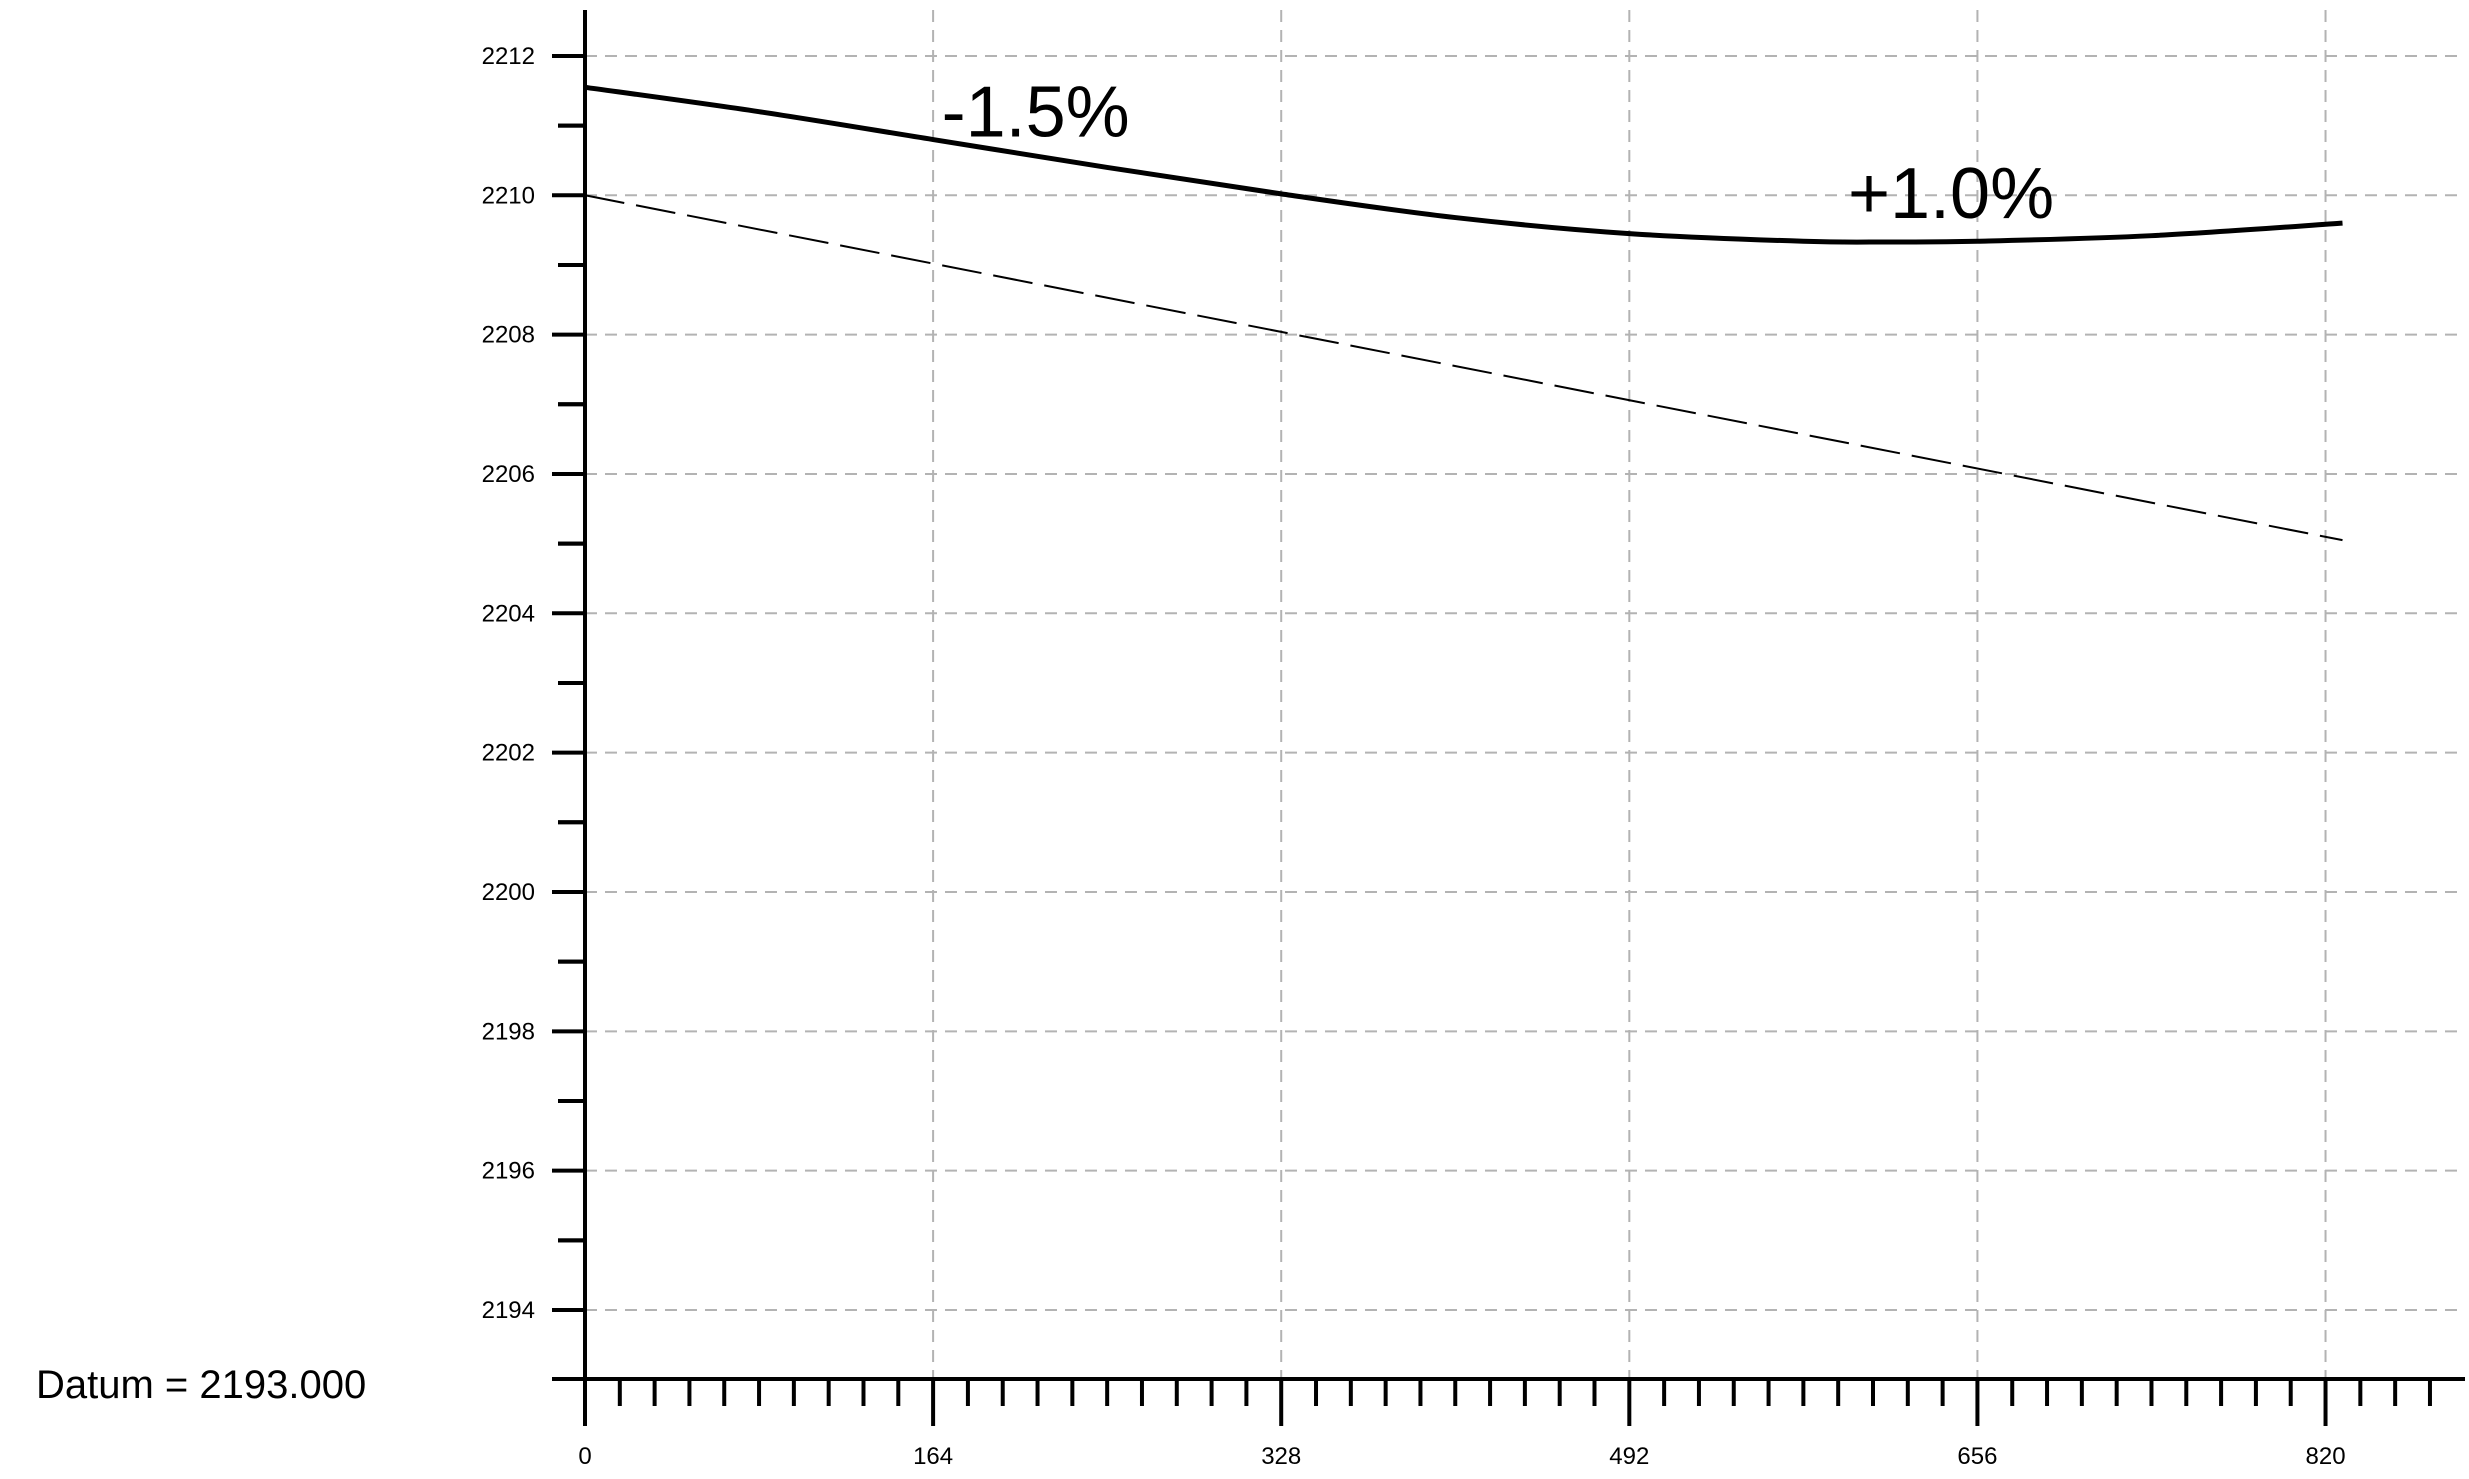 The image size is (2469, 1479). What do you see at coordinates (1281, 1456) in the screenshot?
I see `x-tick-label: 328` at bounding box center [1281, 1456].